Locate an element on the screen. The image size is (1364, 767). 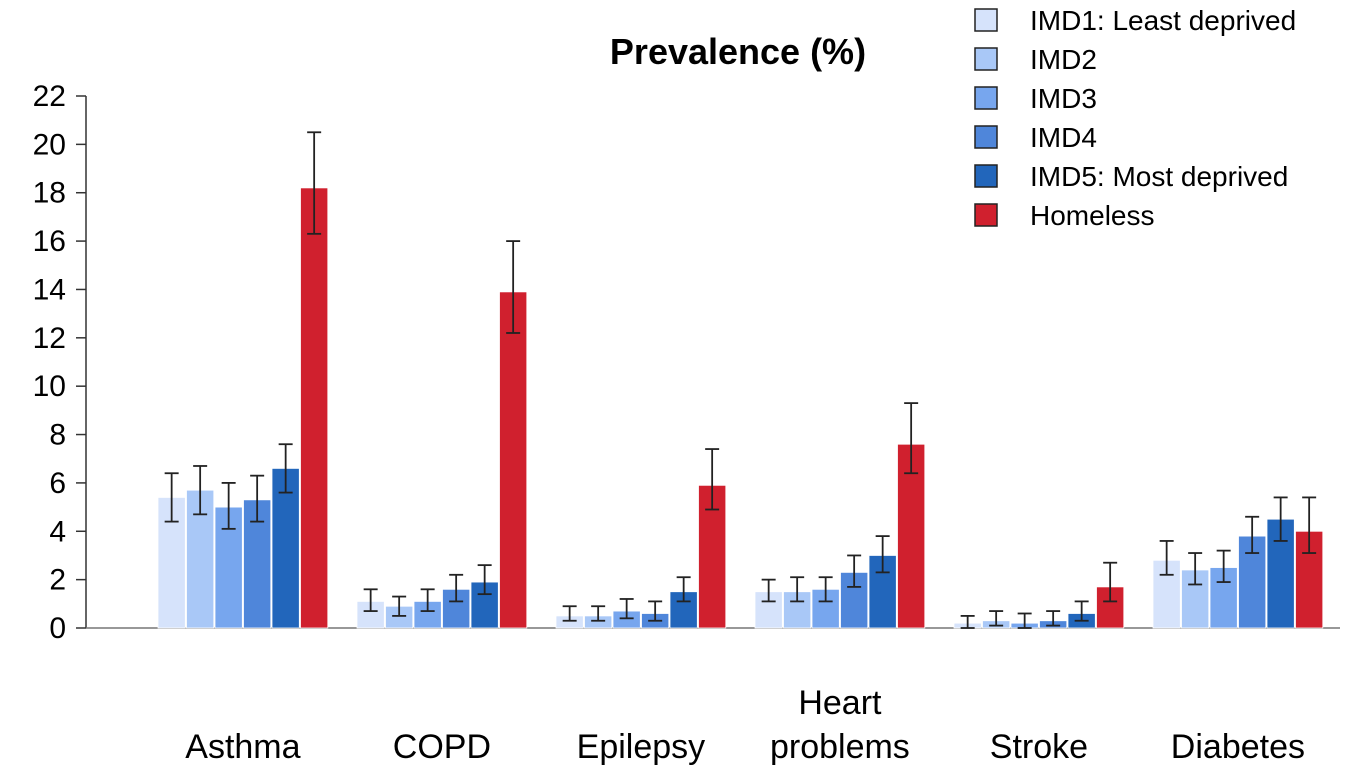
y-tick-label: 18 is located at coordinates (49, 193).